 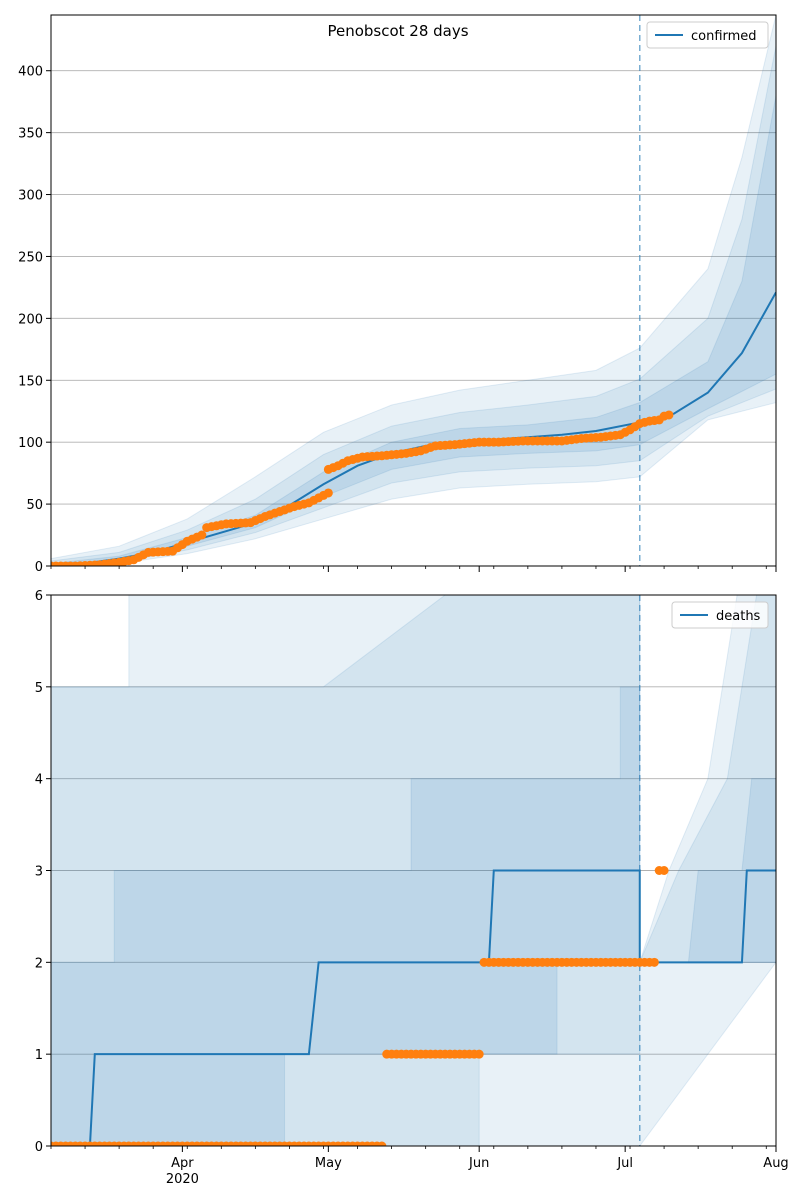 I want to click on chart-title: Penobscot 28 days, so click(x=397, y=31).